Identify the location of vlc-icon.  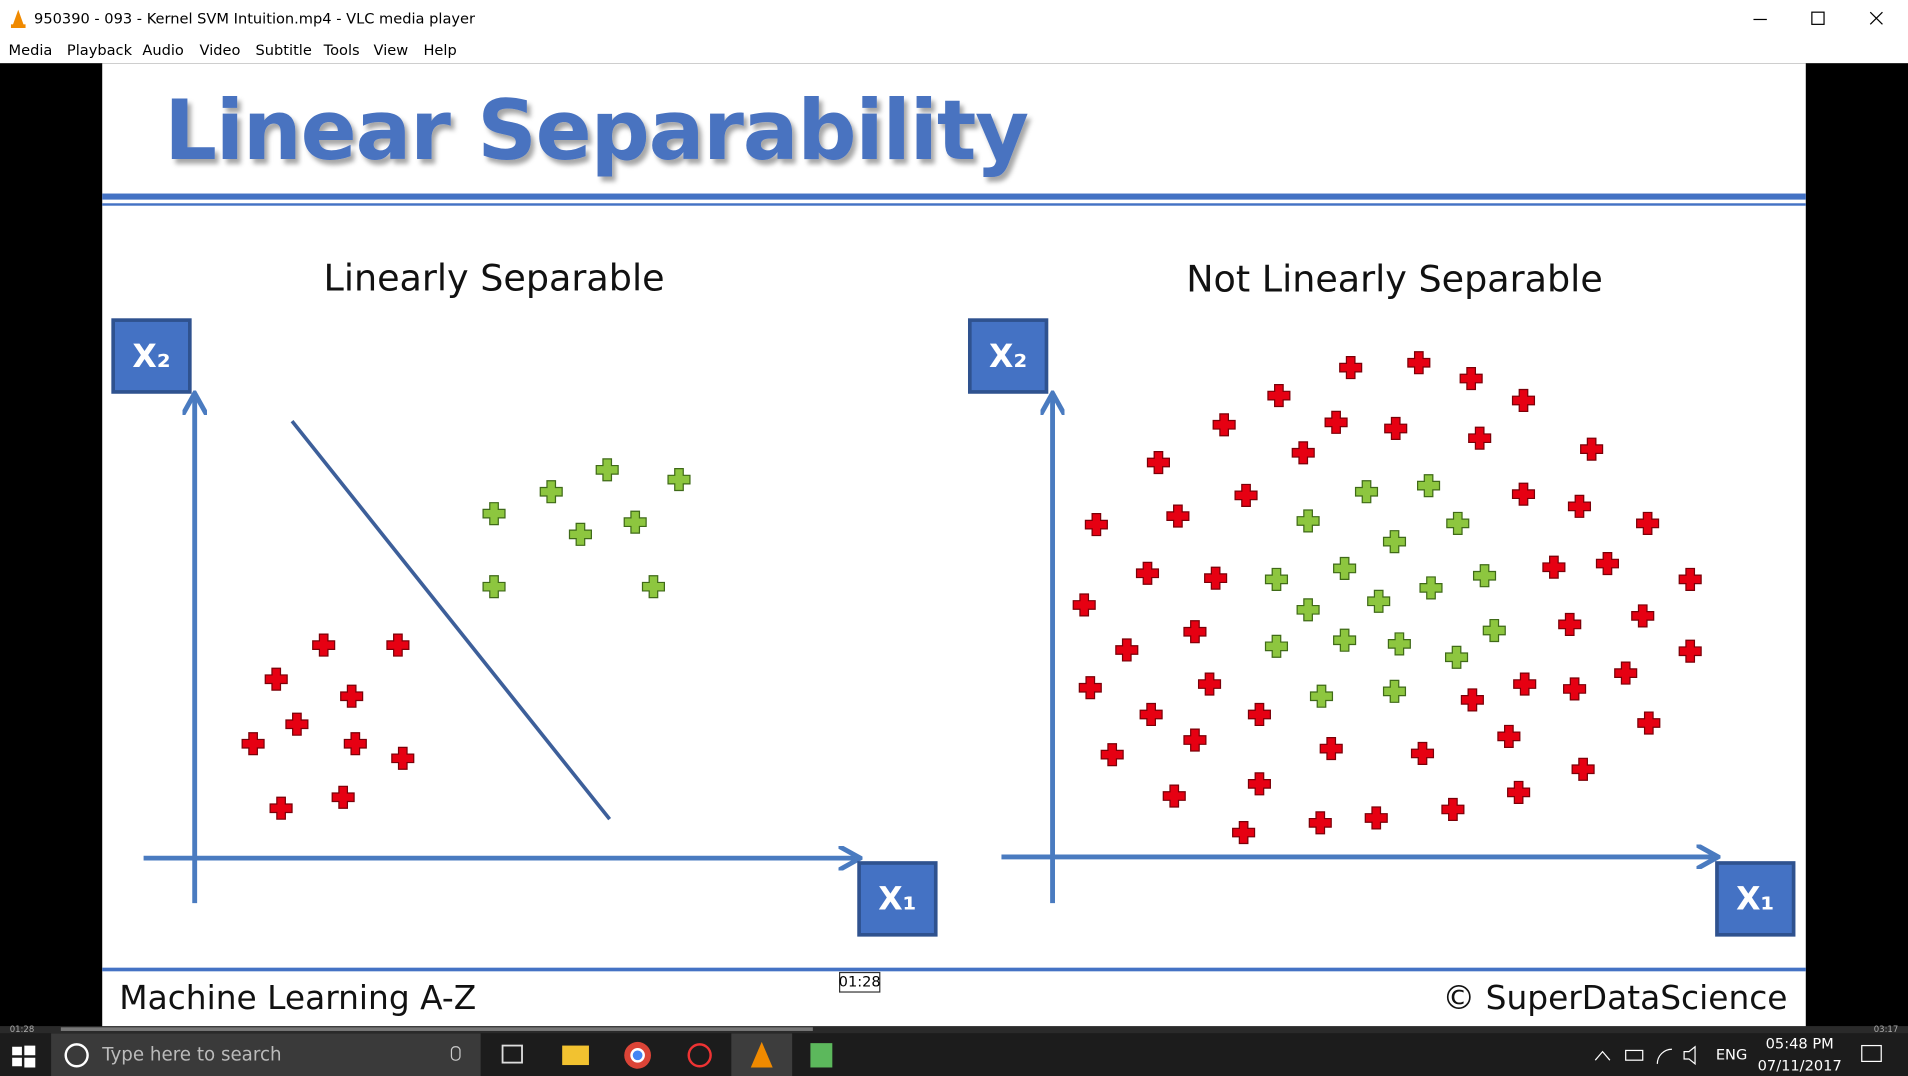
(18, 18).